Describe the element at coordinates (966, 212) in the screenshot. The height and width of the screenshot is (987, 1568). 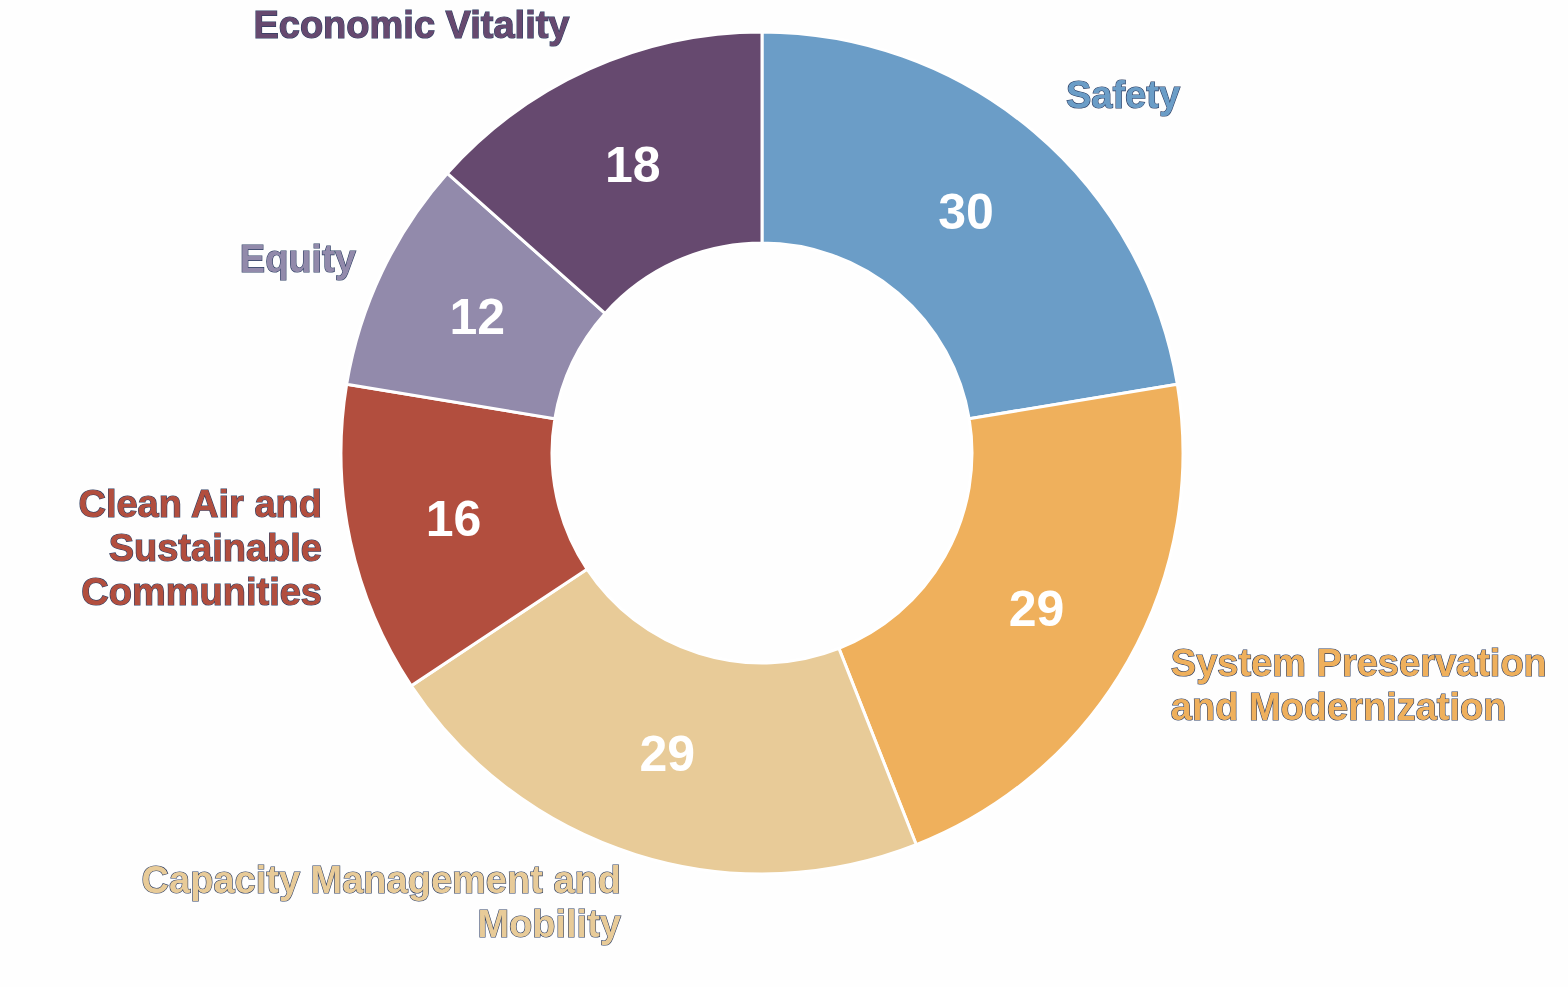
I see `data-label: 30` at that location.